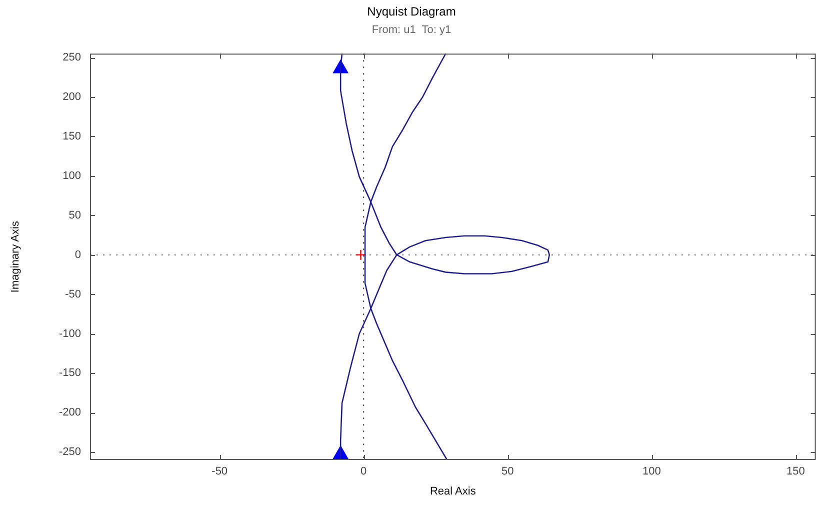  Describe the element at coordinates (795, 472) in the screenshot. I see `x-tick-label: 150` at that location.